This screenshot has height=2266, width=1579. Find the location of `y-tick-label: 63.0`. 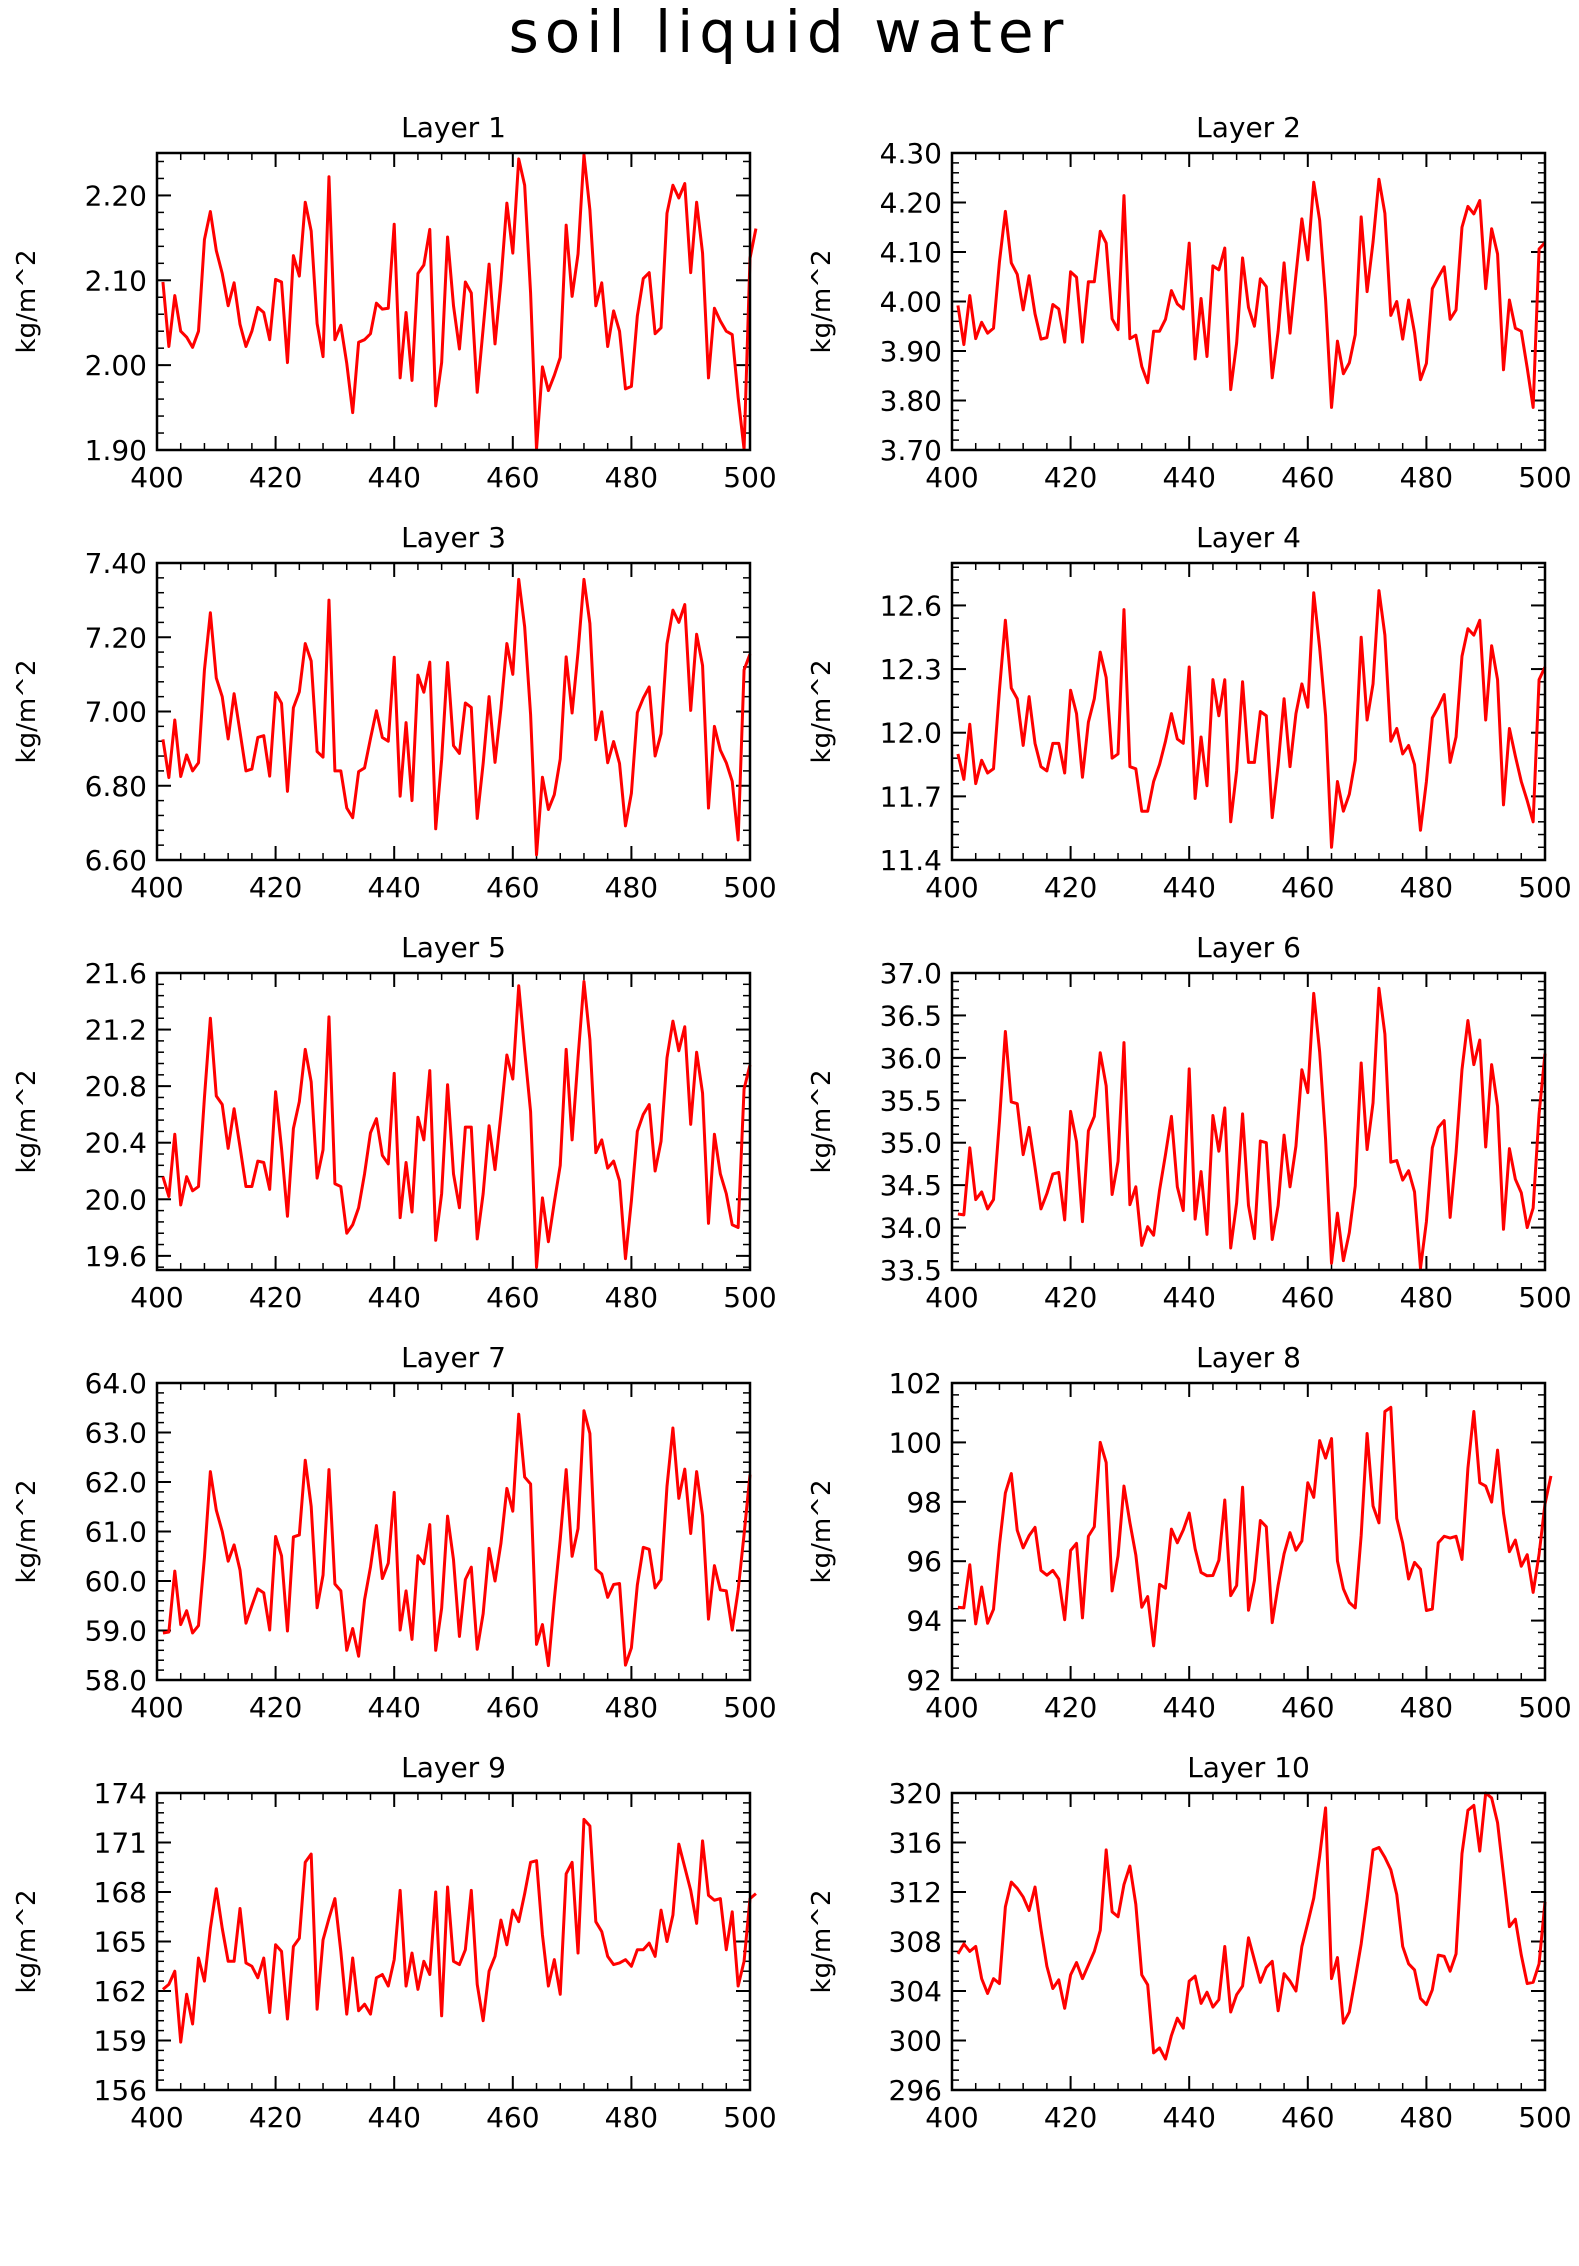

y-tick-label: 63.0 is located at coordinates (116, 1433).